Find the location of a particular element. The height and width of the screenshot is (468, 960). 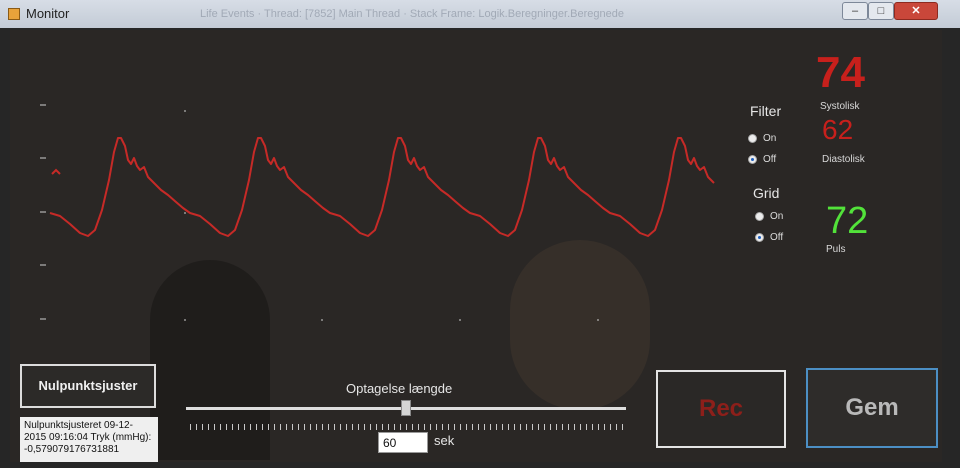

filter-on-label: On is located at coordinates (770, 138).